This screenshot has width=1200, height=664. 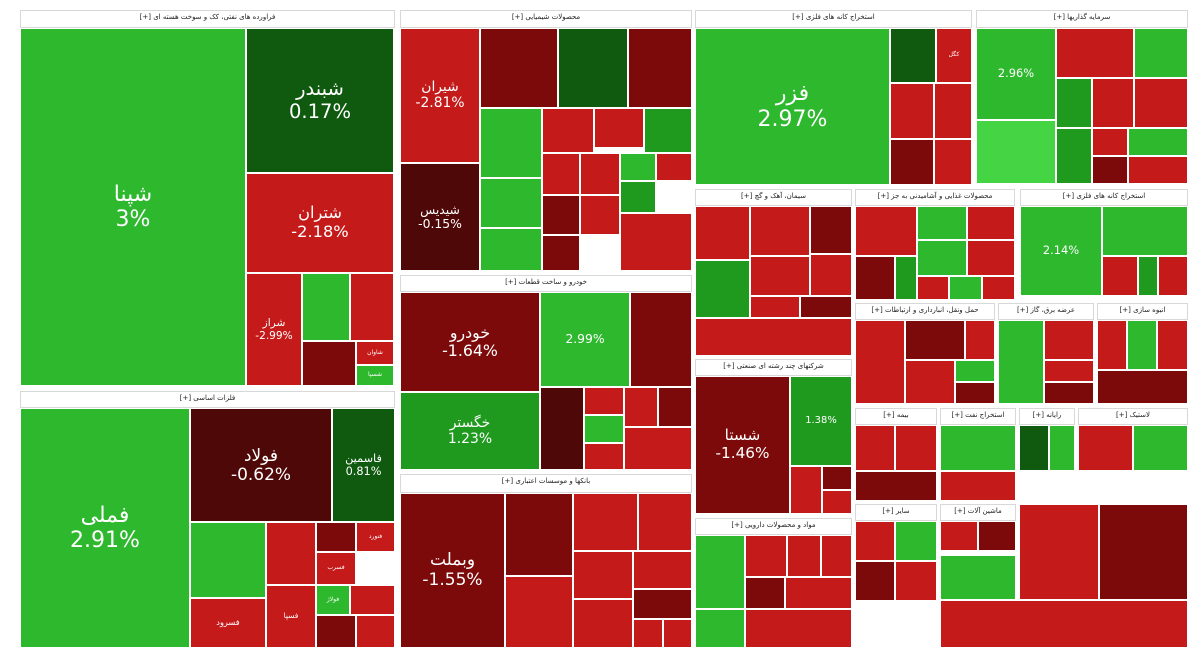 I want to click on sector-header: بانکها و موسسات اعتباری [+], so click(x=546, y=483).